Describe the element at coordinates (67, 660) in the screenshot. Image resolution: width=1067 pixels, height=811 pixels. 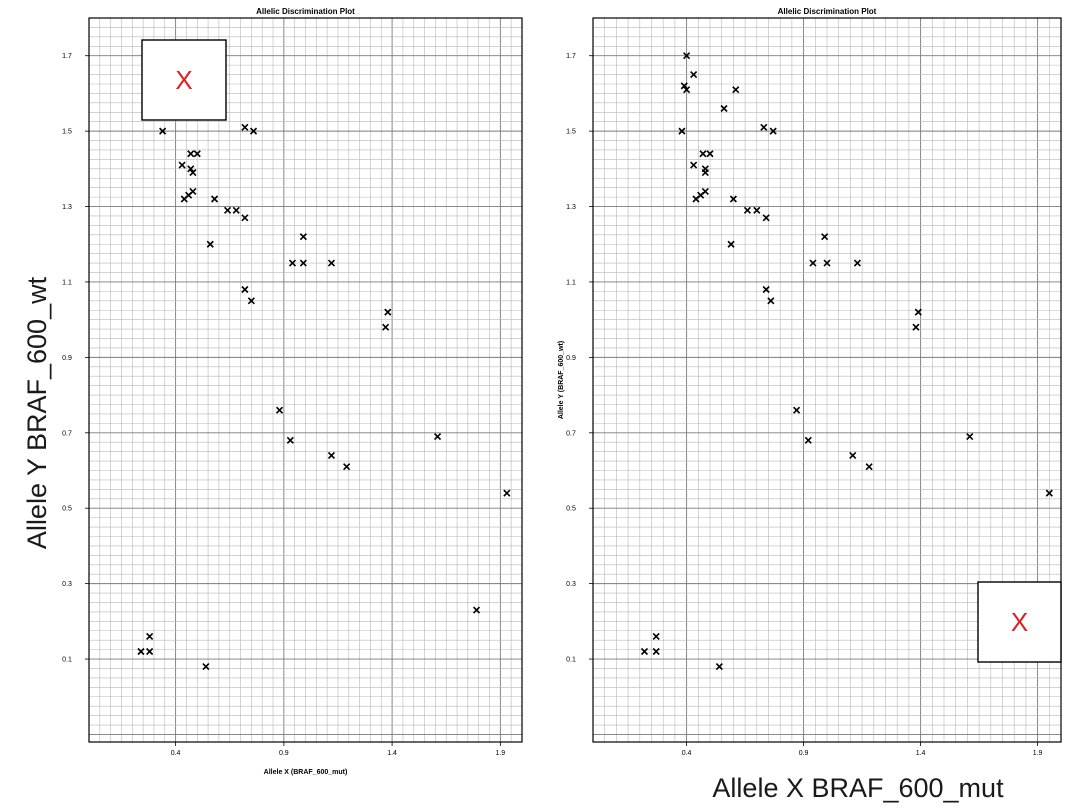
I see `y-tick-label: 0.1` at that location.